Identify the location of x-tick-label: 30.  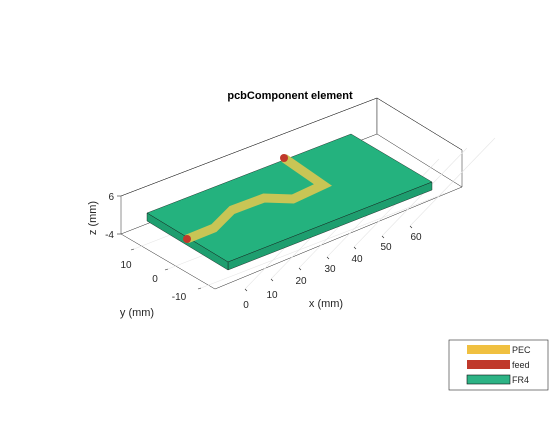
(330, 269).